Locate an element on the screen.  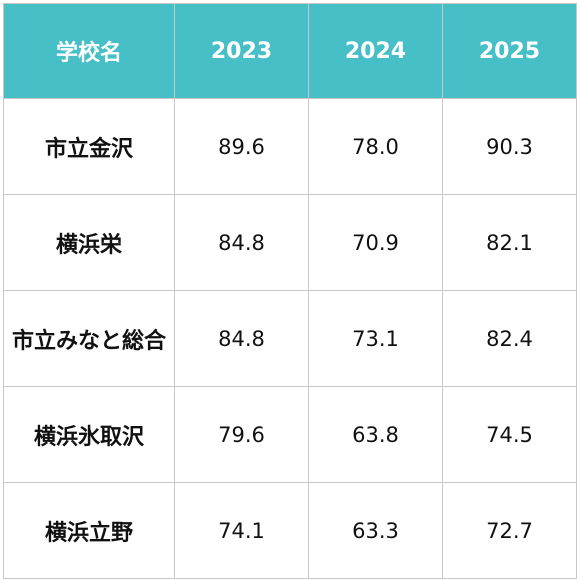
school-name-cell: 横浜氷取沢 is located at coordinates (89, 434).